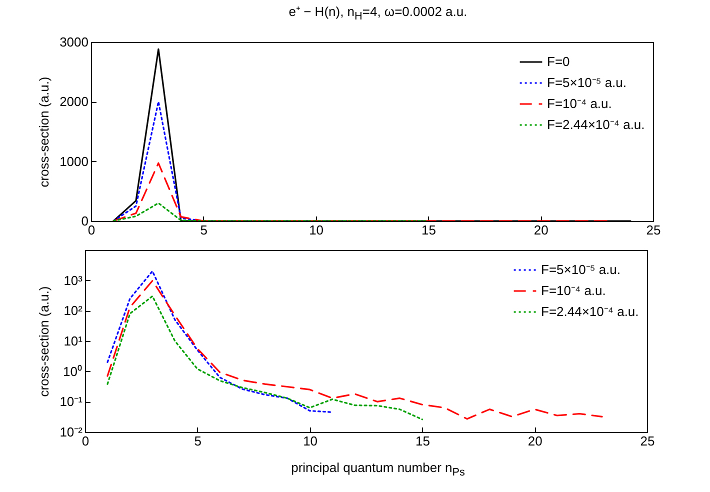 Image resolution: width=710 pixels, height=492 pixels. Describe the element at coordinates (74, 42) in the screenshot. I see `y-tick-label: 3000` at that location.